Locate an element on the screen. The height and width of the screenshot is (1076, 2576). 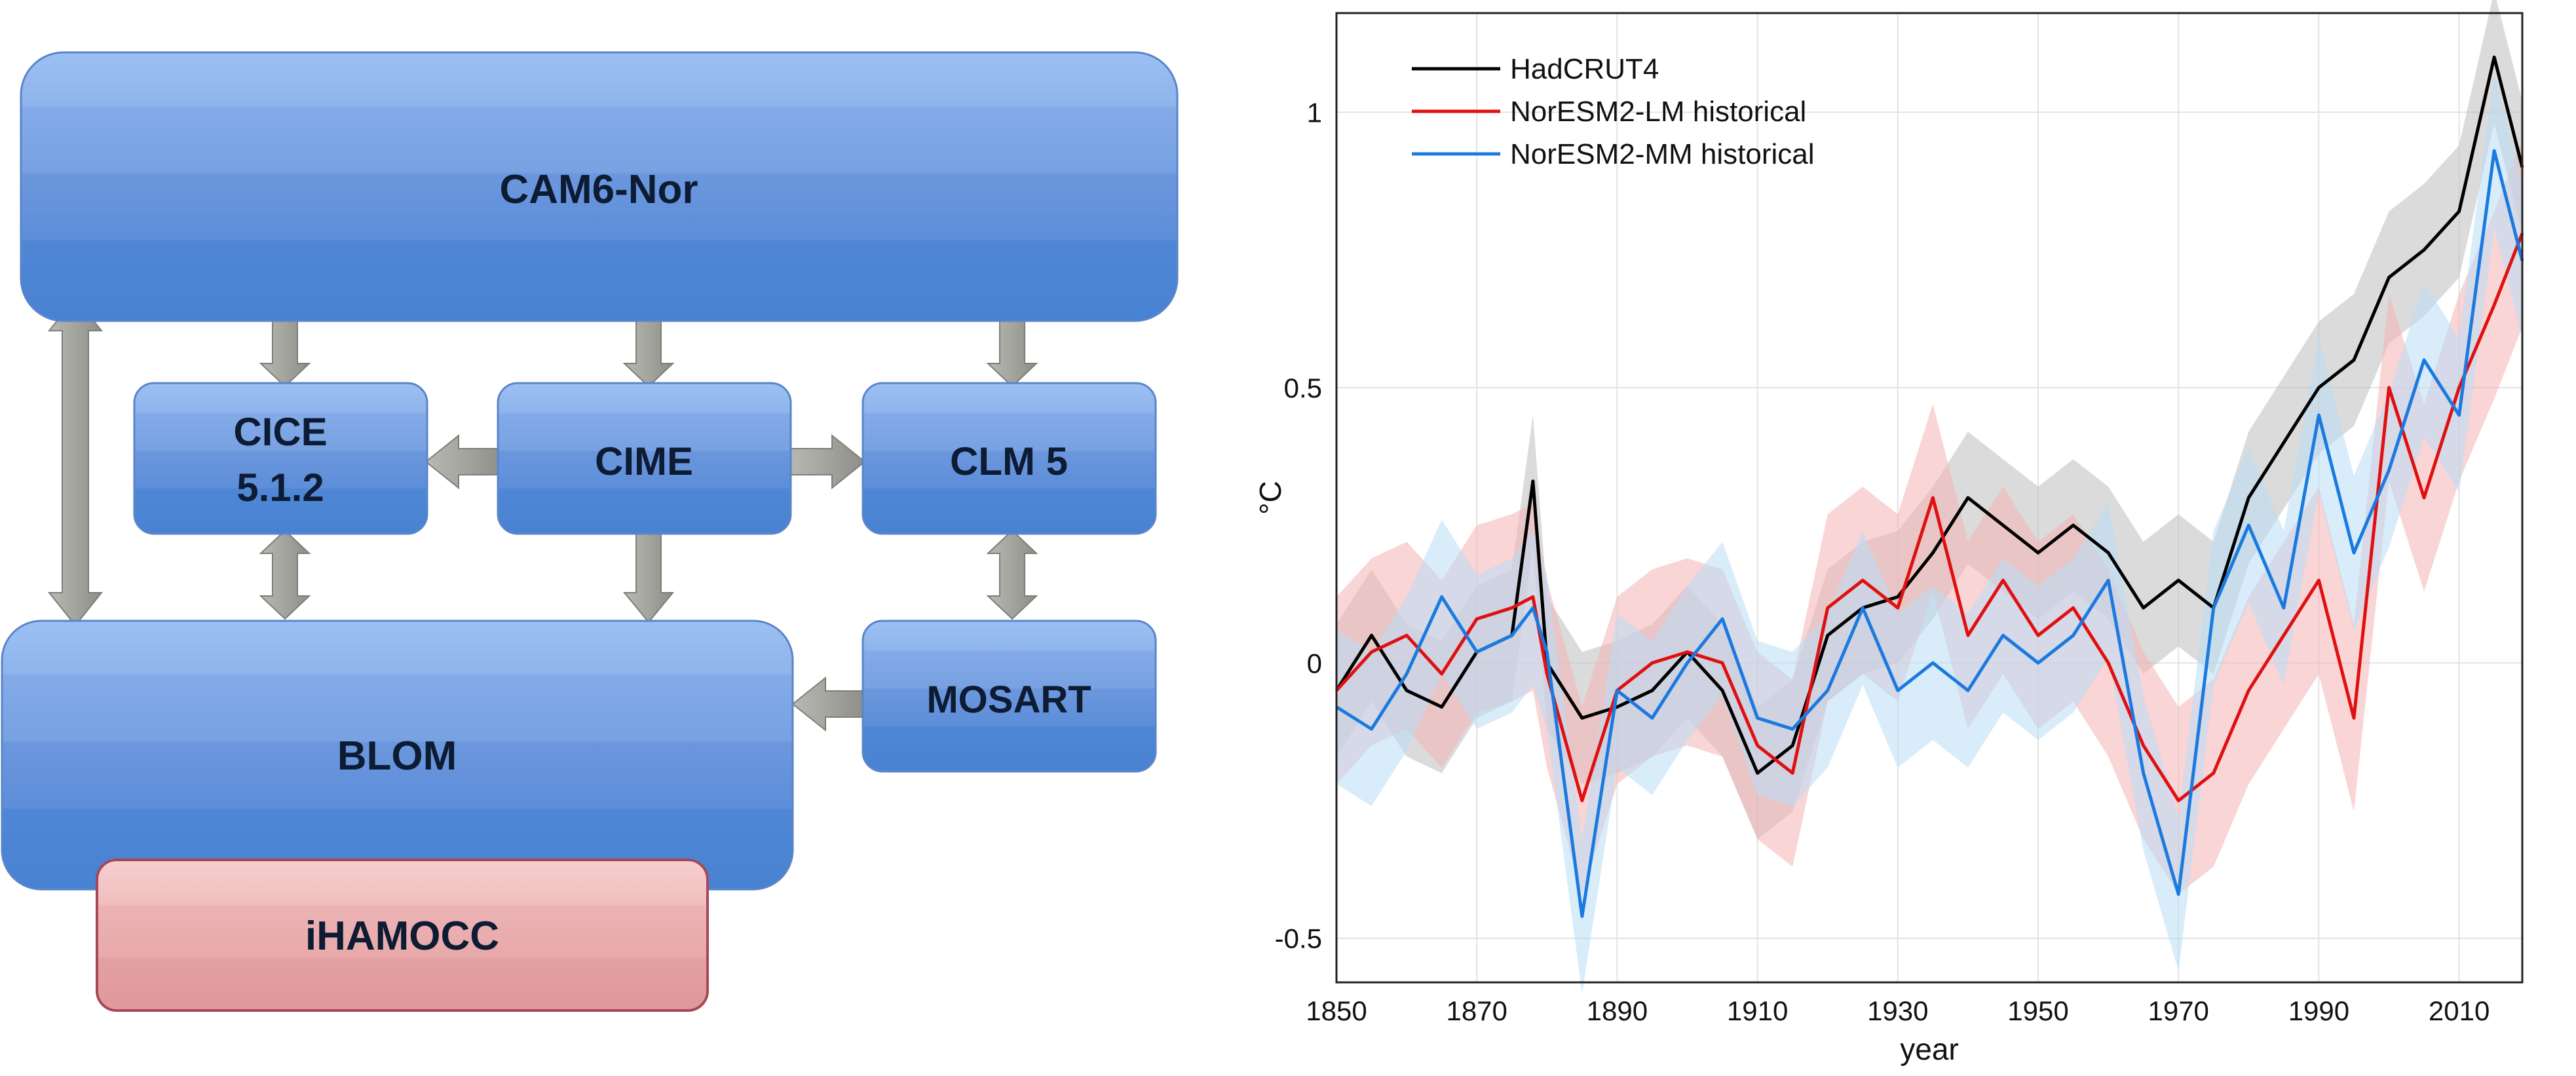
cam6-nor-box: CAM6-Nor is located at coordinates (599, 186).